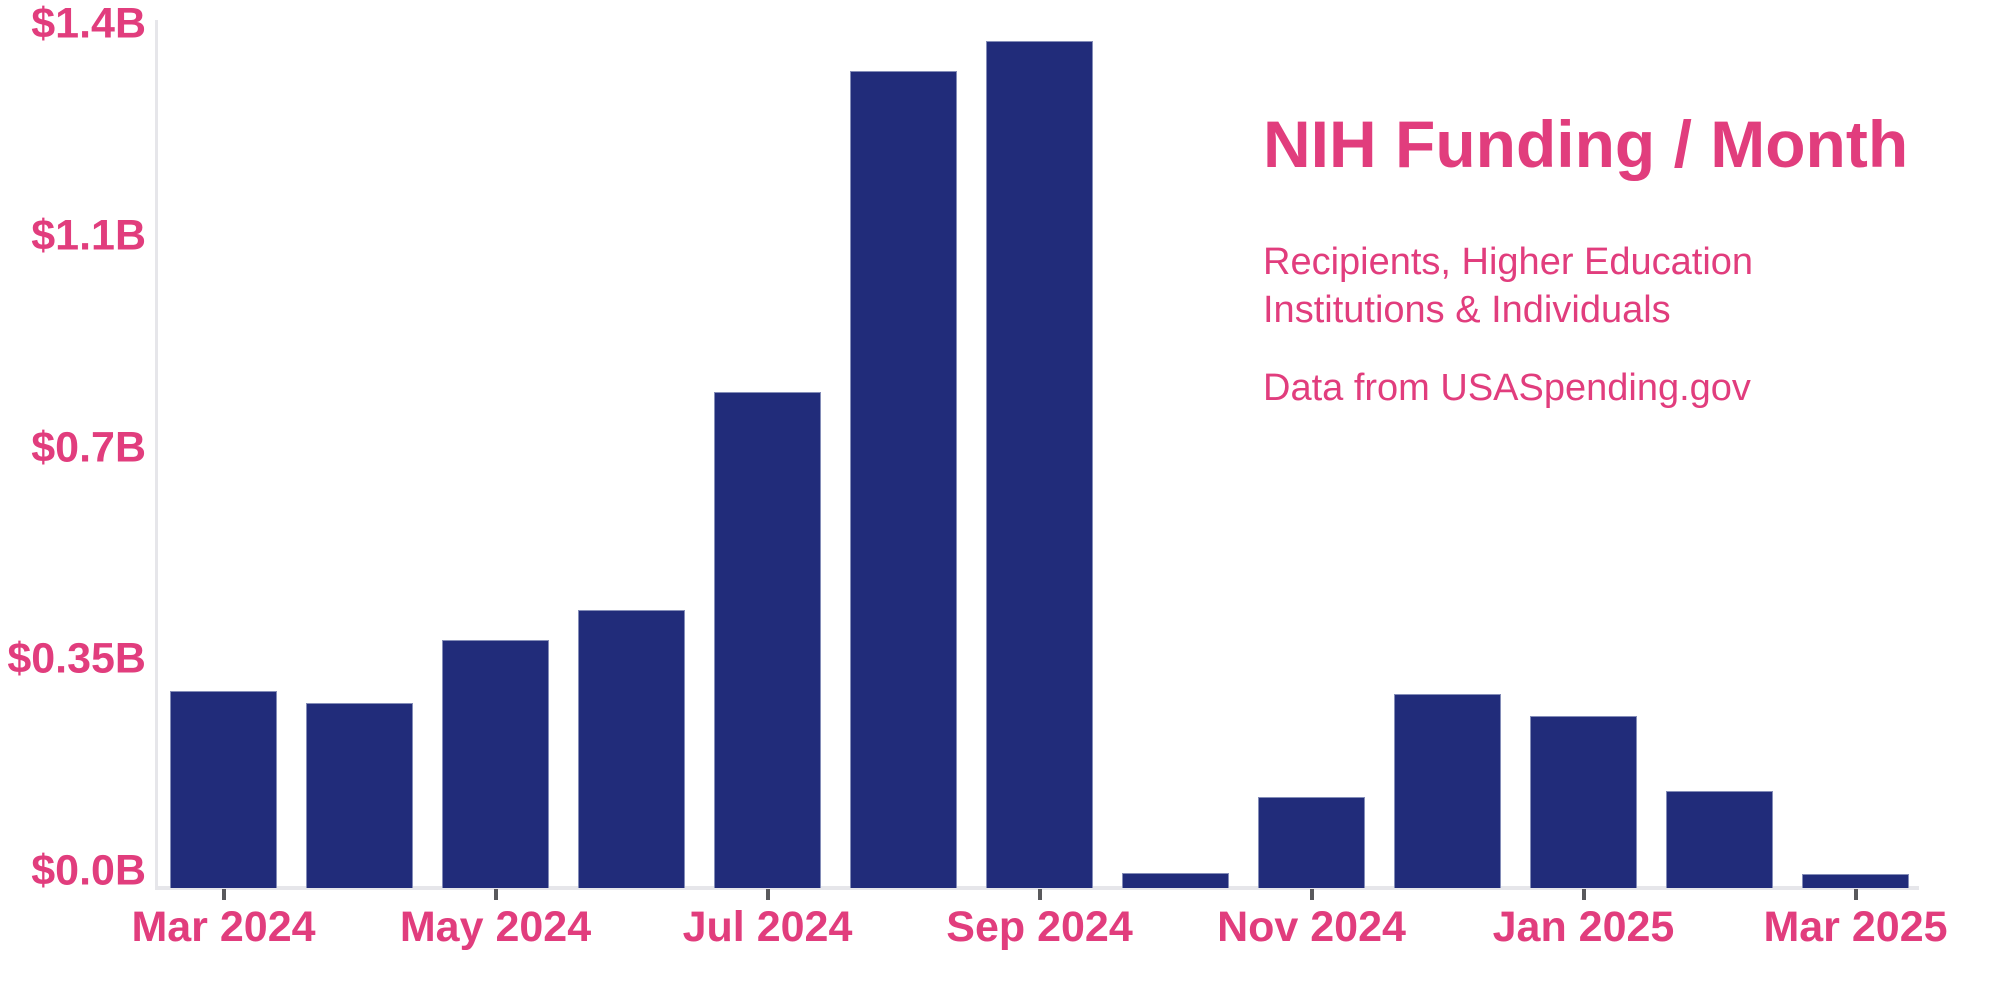 The image size is (2000, 1003). What do you see at coordinates (1039, 927) in the screenshot?
I see `x-label-sep-2024: Sep 2024` at bounding box center [1039, 927].